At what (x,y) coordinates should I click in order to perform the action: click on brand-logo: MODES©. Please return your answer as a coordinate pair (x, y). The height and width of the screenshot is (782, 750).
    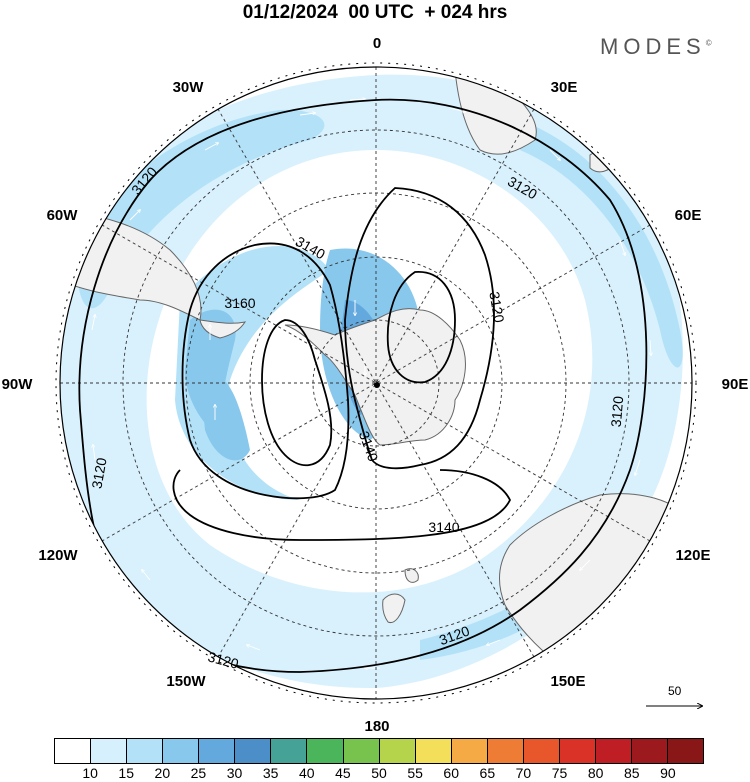
    Looking at the image, I should click on (656, 47).